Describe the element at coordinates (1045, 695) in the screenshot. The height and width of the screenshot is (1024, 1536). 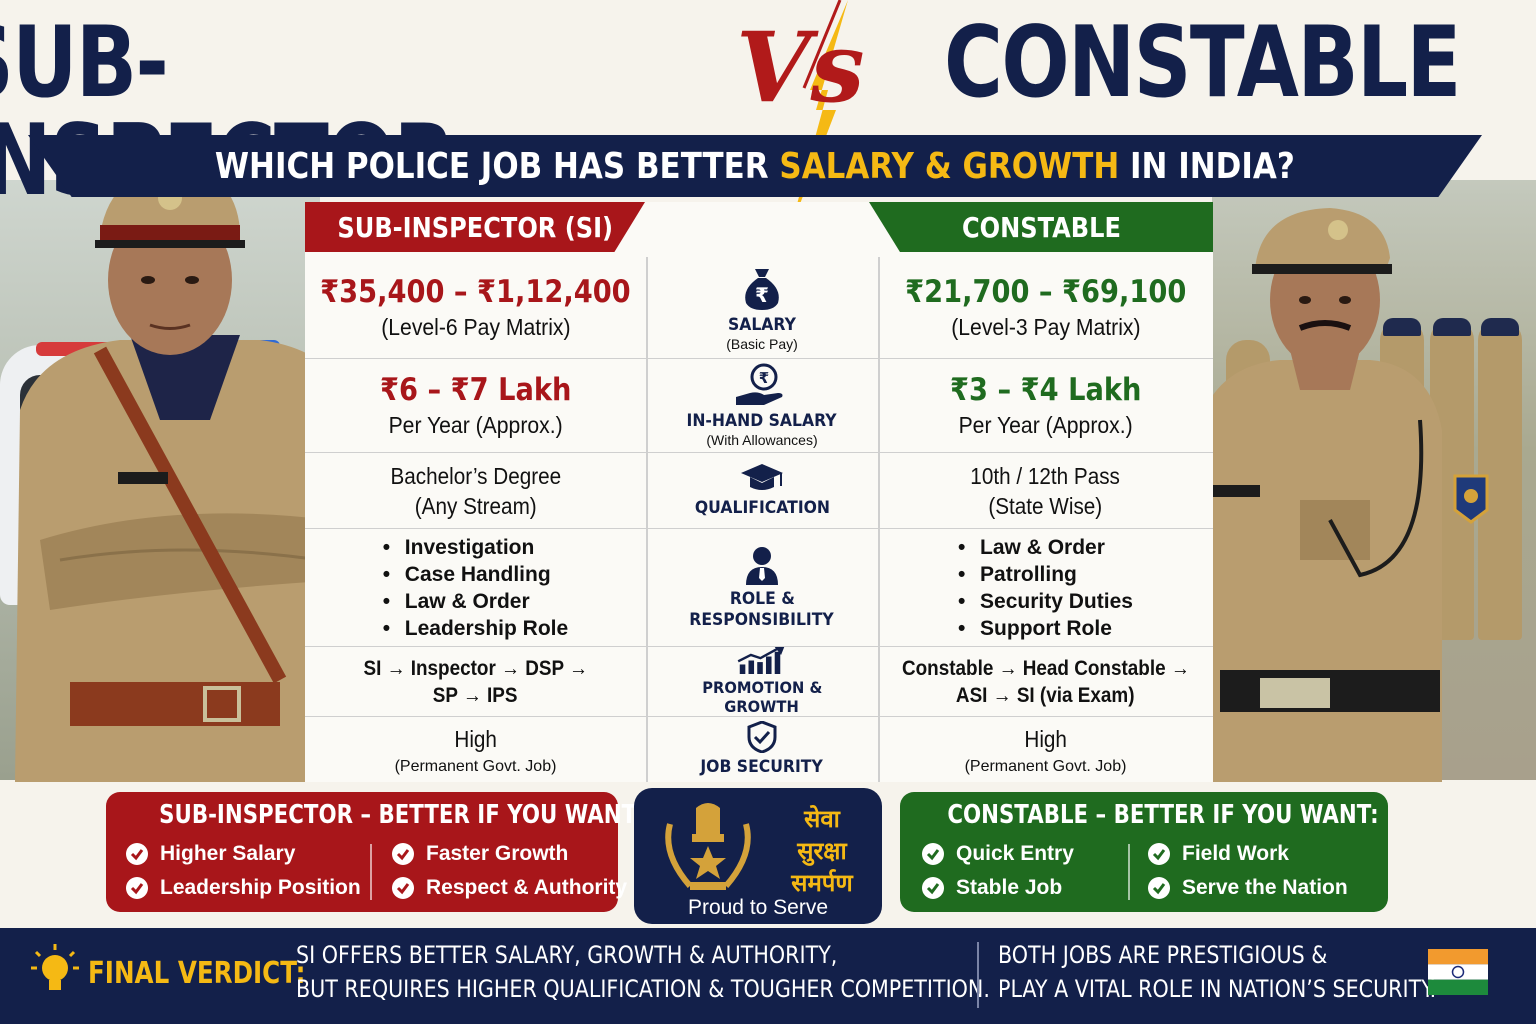
I see `constable-promotion-line2: ASI → SI (via Exam)` at that location.